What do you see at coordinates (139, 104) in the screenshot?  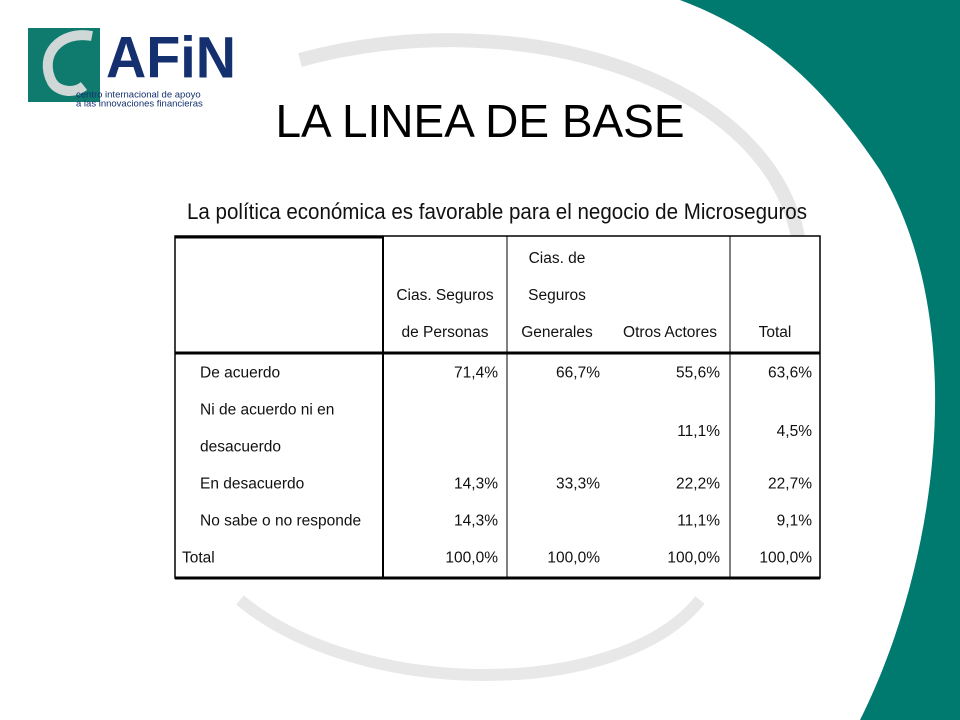 I see `logo-tagline: a las innovaciones financieras` at bounding box center [139, 104].